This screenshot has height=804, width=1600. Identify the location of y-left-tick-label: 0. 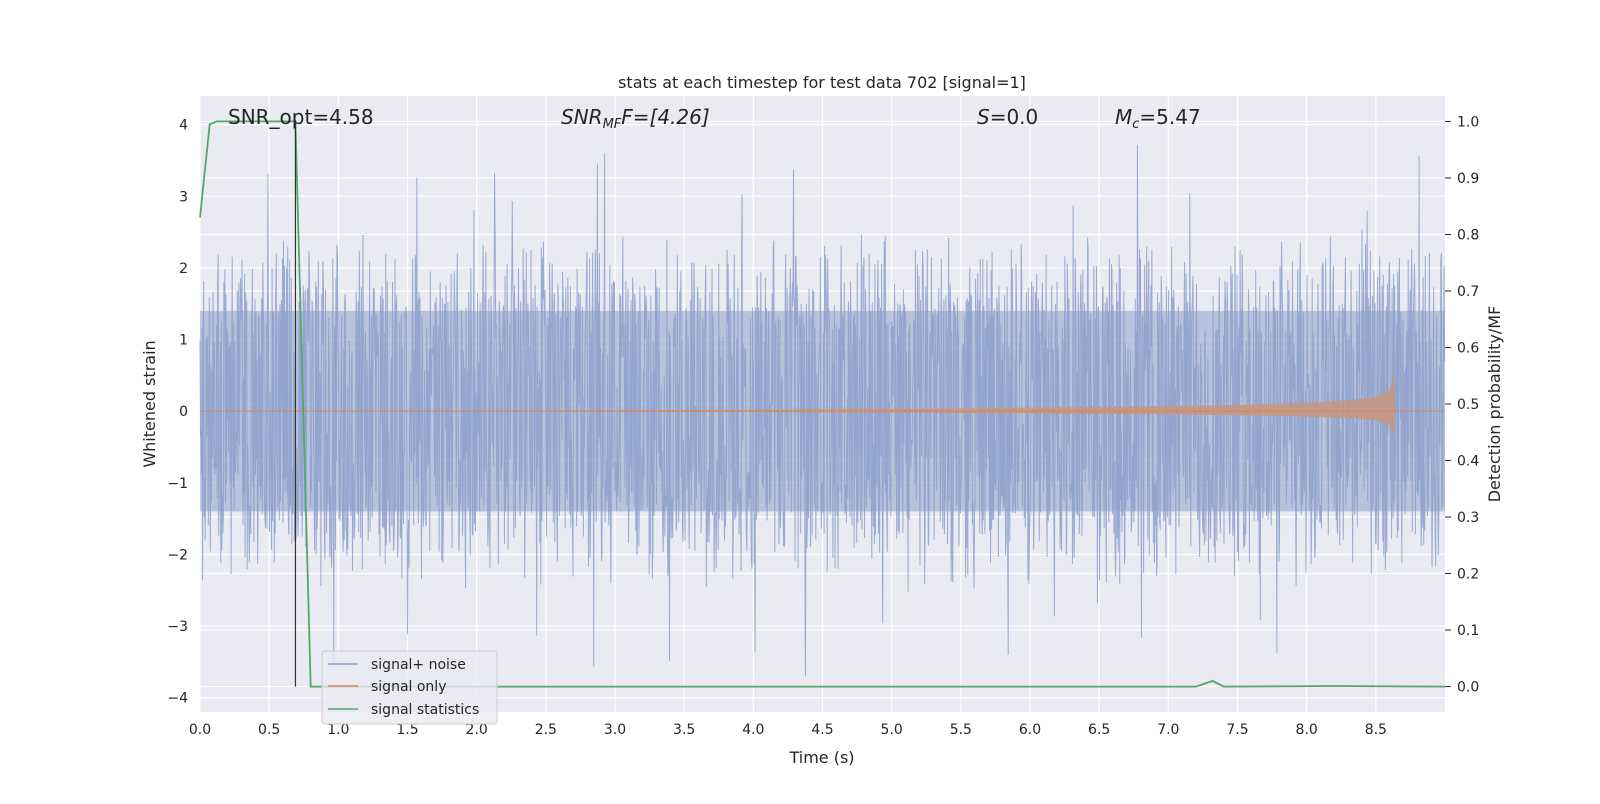
(183, 412).